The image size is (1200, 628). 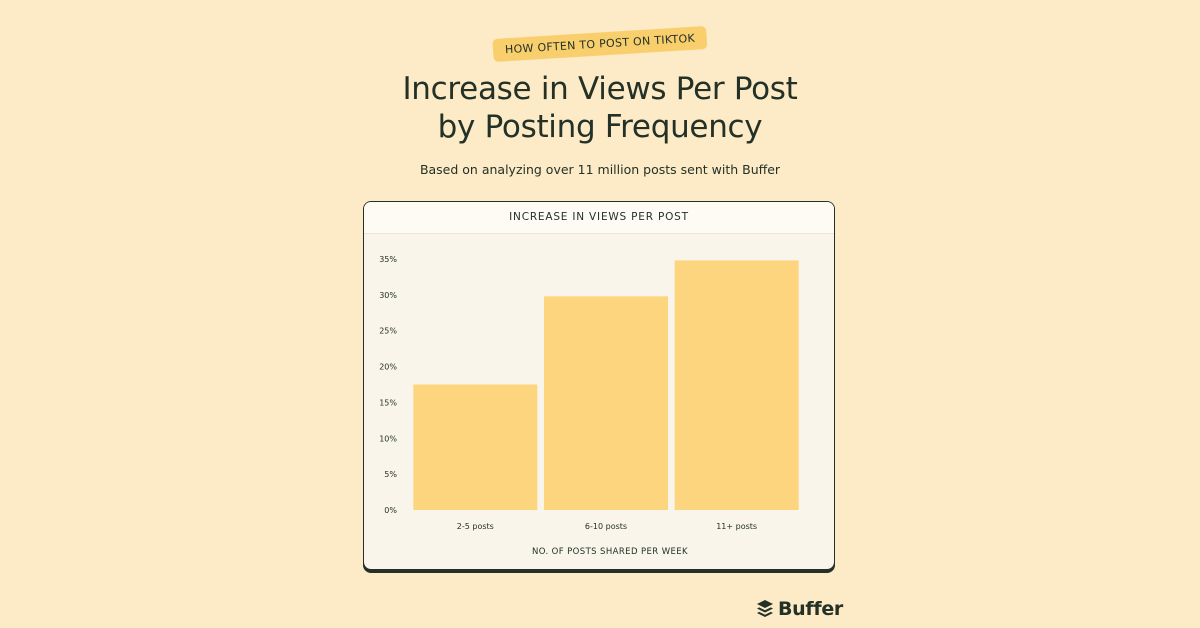 I want to click on x-axis-label: NO. OF POSTS SHARED PER WEEK, so click(x=610, y=552).